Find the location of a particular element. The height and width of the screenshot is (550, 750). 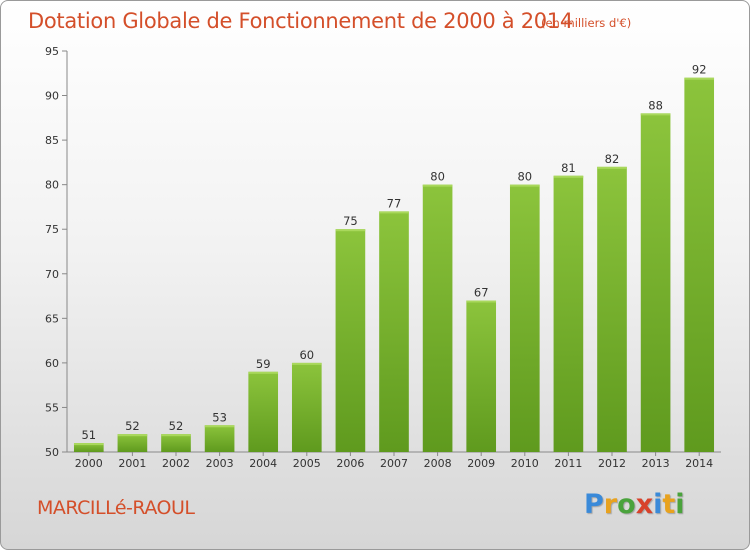

y-tick-label: 95 is located at coordinates (52, 51).